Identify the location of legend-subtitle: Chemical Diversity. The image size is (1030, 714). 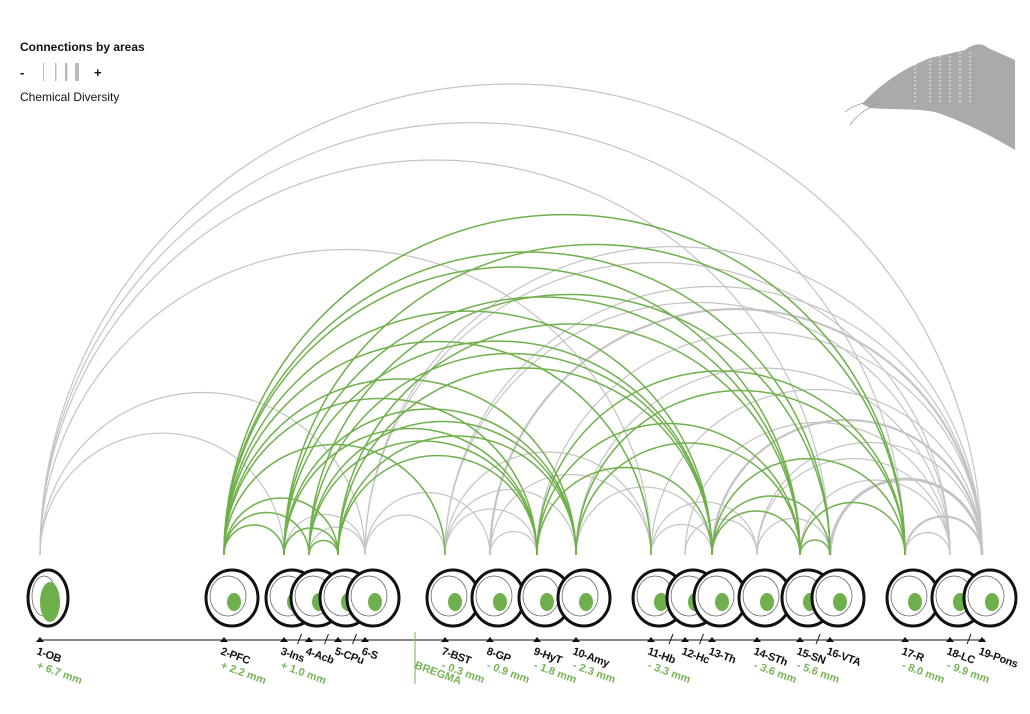
(69, 97).